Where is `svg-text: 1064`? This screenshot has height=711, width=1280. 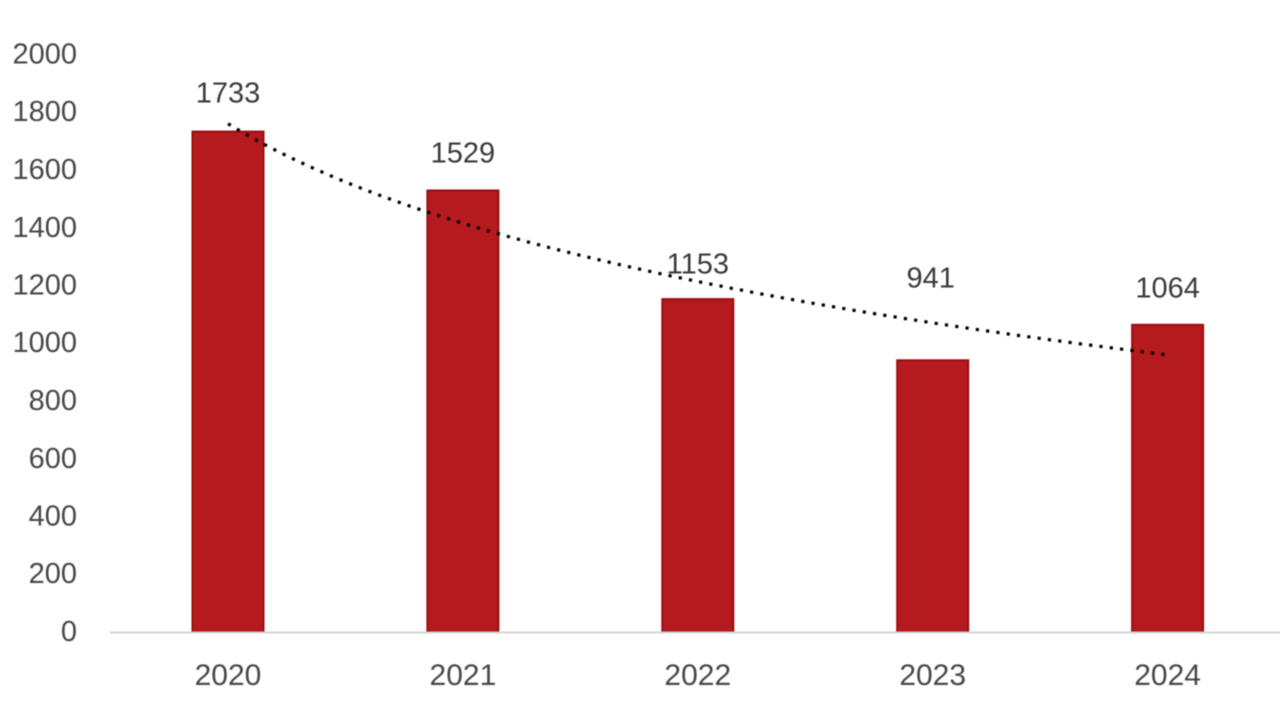 svg-text: 1064 is located at coordinates (1167, 288).